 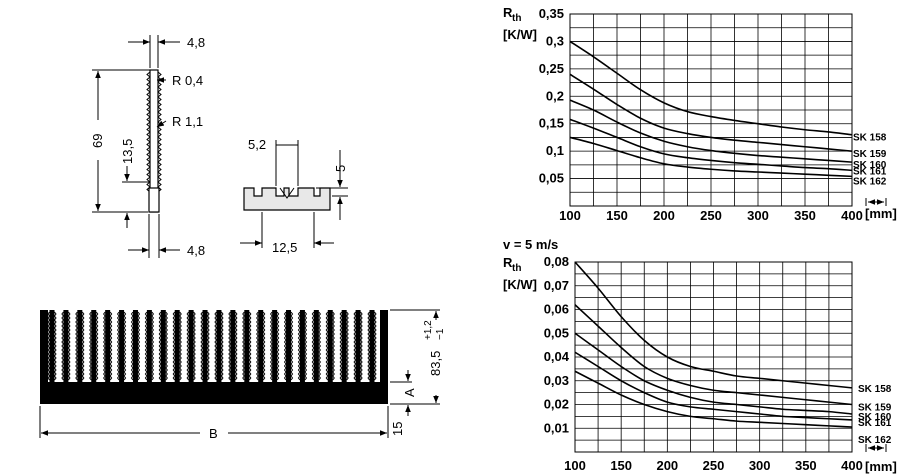 I want to click on y-tick-label: 0,35, so click(x=551, y=13).